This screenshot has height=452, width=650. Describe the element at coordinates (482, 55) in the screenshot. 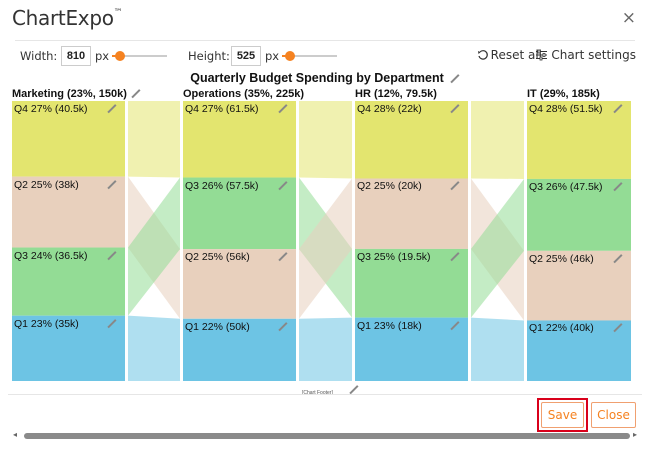

I see `reset-icon` at that location.